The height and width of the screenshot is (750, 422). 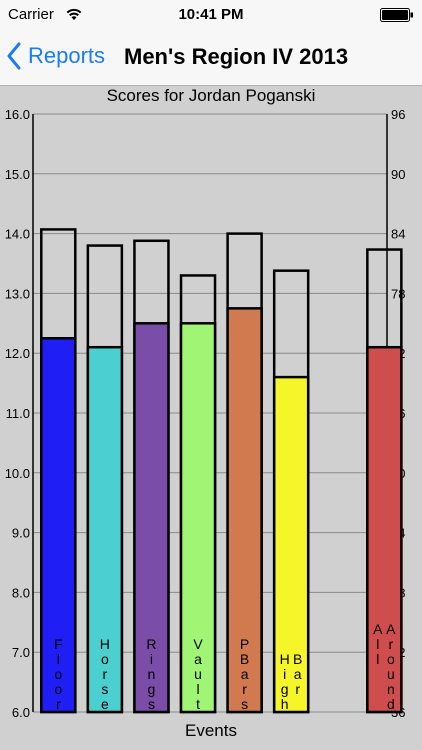 What do you see at coordinates (21, 533) in the screenshot?
I see `y-tick-label-left: 9.0` at bounding box center [21, 533].